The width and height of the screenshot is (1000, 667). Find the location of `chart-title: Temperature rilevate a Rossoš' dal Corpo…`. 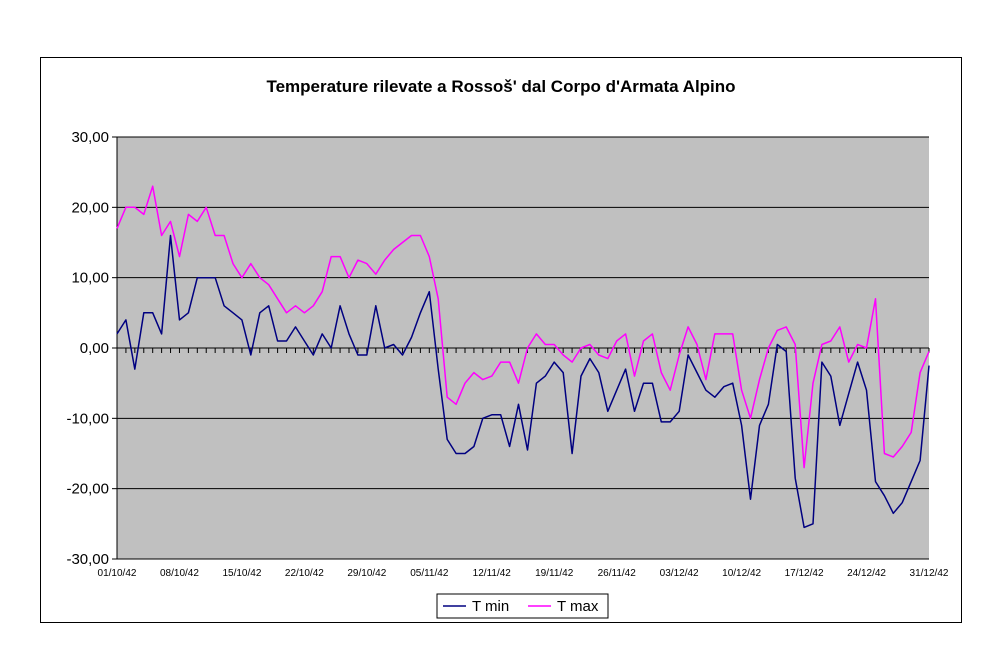

chart-title: Temperature rilevate a Rossoš' dal Corpo… is located at coordinates (500, 86).